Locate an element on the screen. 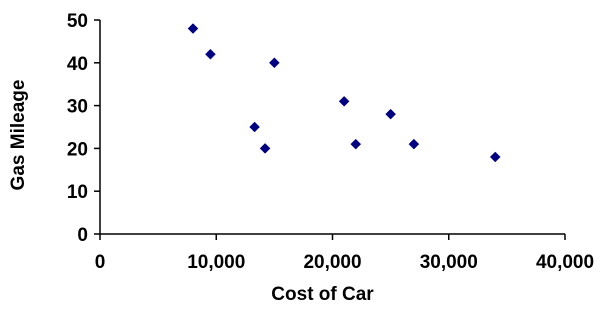  x-tick-label: 30,000 is located at coordinates (449, 262).